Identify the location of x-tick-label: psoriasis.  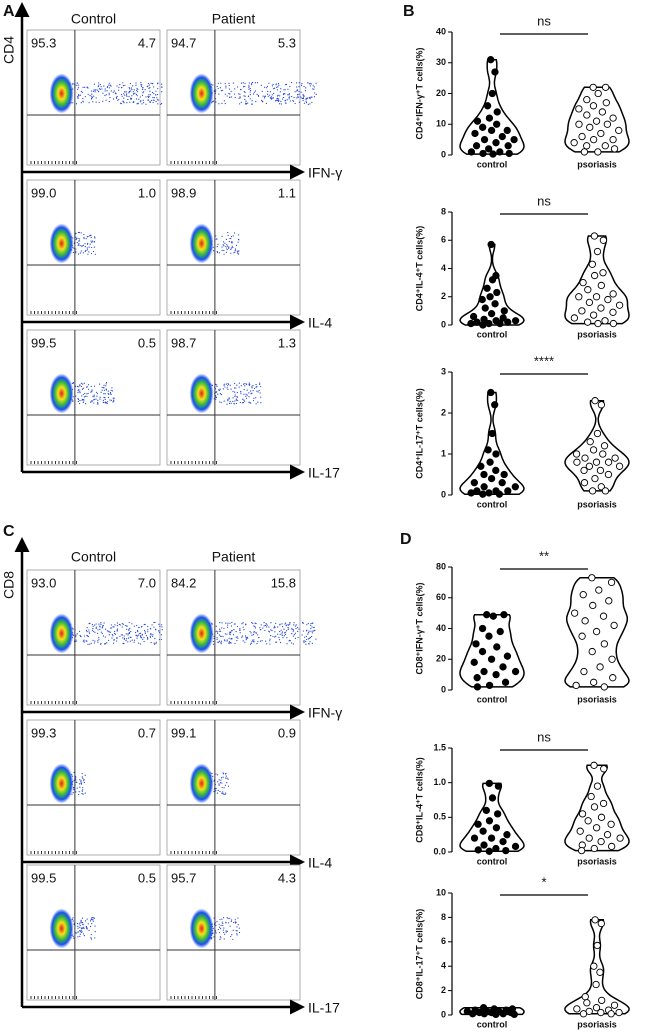
(597, 334).